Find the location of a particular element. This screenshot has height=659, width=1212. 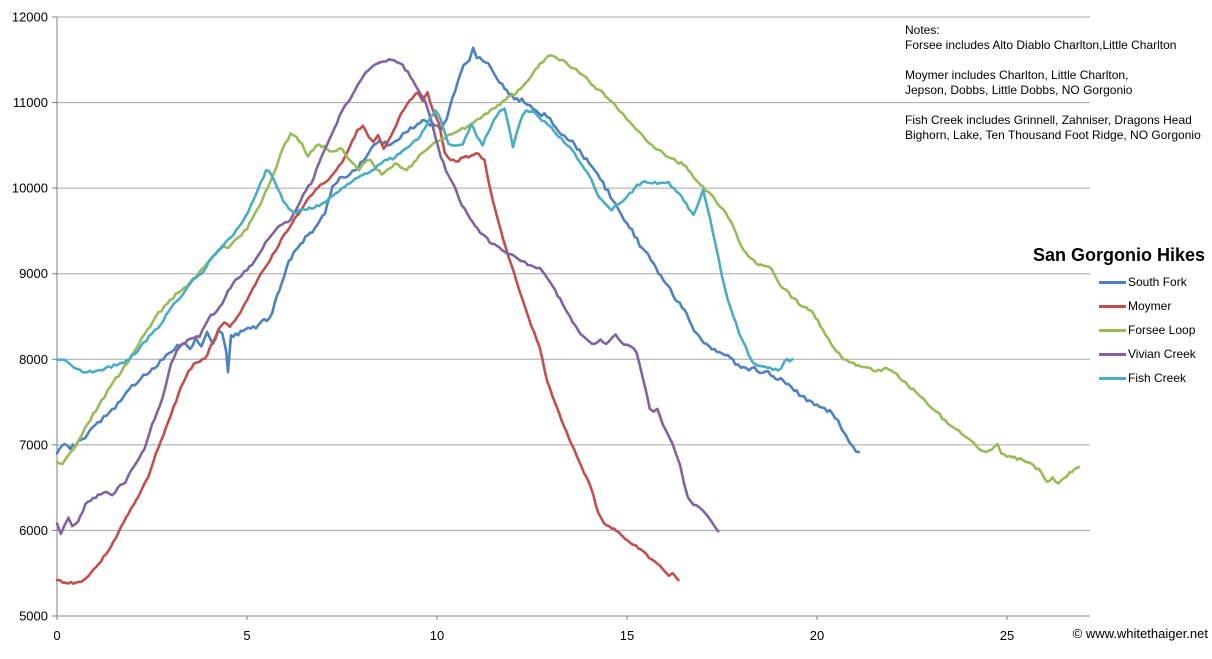

chart-title: San Gorgonio Hikes is located at coordinates (1119, 255).